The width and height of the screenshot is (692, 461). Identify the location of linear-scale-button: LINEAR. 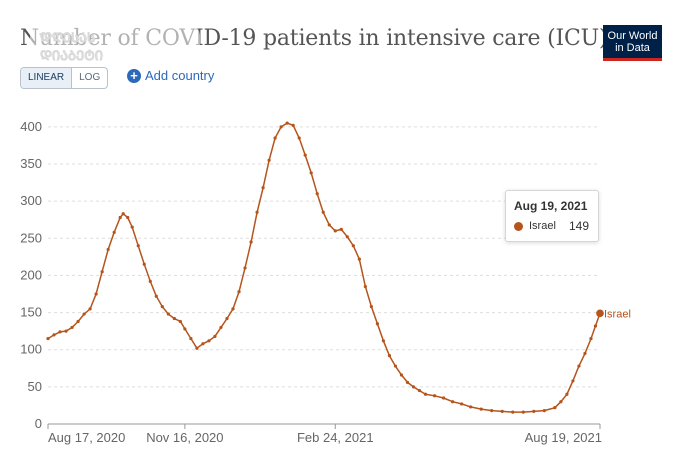
(47, 78).